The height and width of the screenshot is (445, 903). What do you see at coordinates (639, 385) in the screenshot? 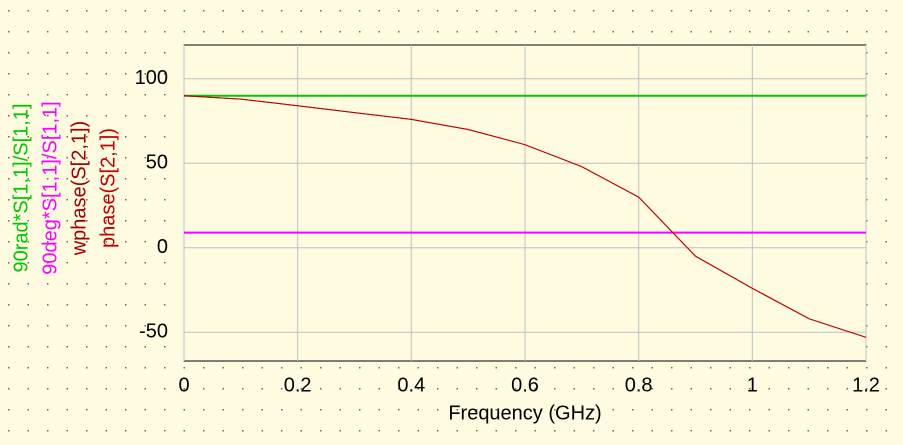
I see `x-tick-label: 0.8` at bounding box center [639, 385].